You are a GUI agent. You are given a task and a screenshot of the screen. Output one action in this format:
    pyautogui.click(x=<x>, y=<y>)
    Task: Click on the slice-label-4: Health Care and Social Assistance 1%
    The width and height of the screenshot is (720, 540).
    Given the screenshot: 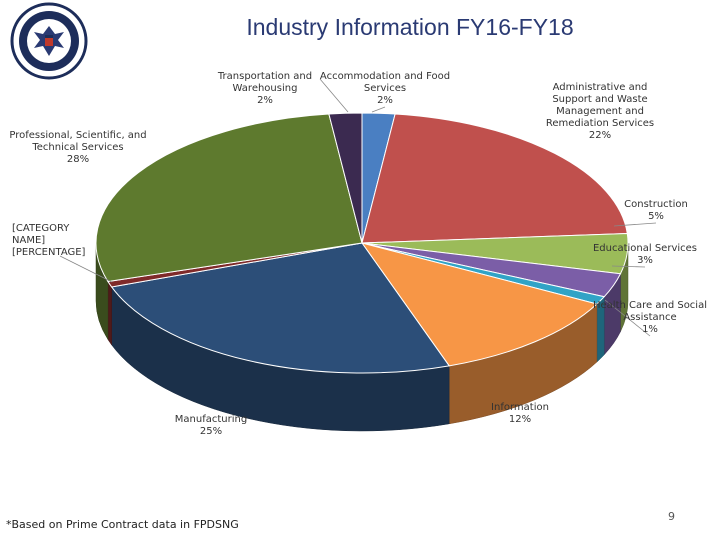 What is the action you would take?
    pyautogui.click(x=650, y=317)
    